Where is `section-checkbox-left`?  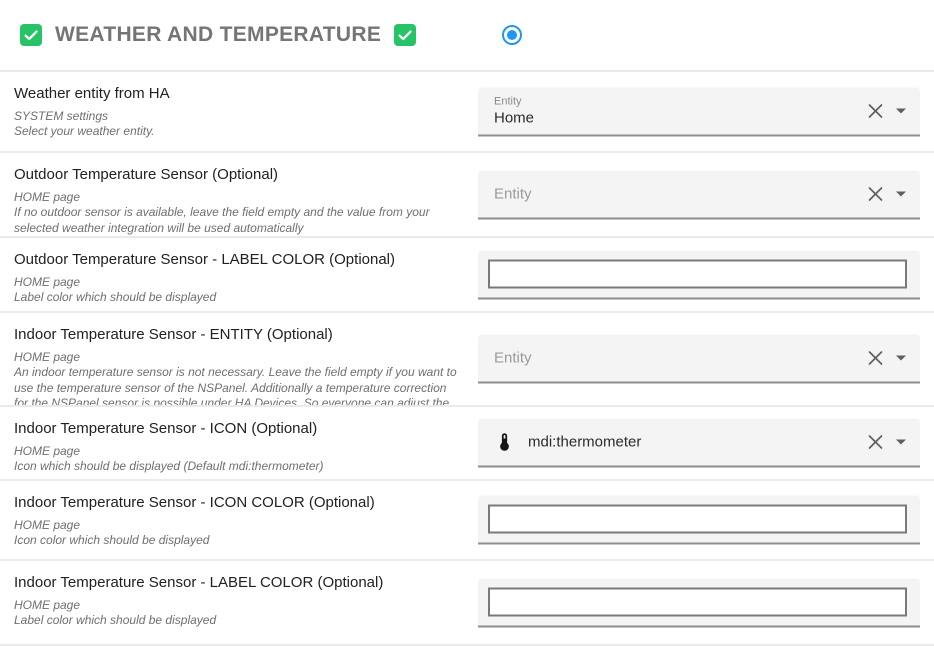
section-checkbox-left is located at coordinates (31, 35).